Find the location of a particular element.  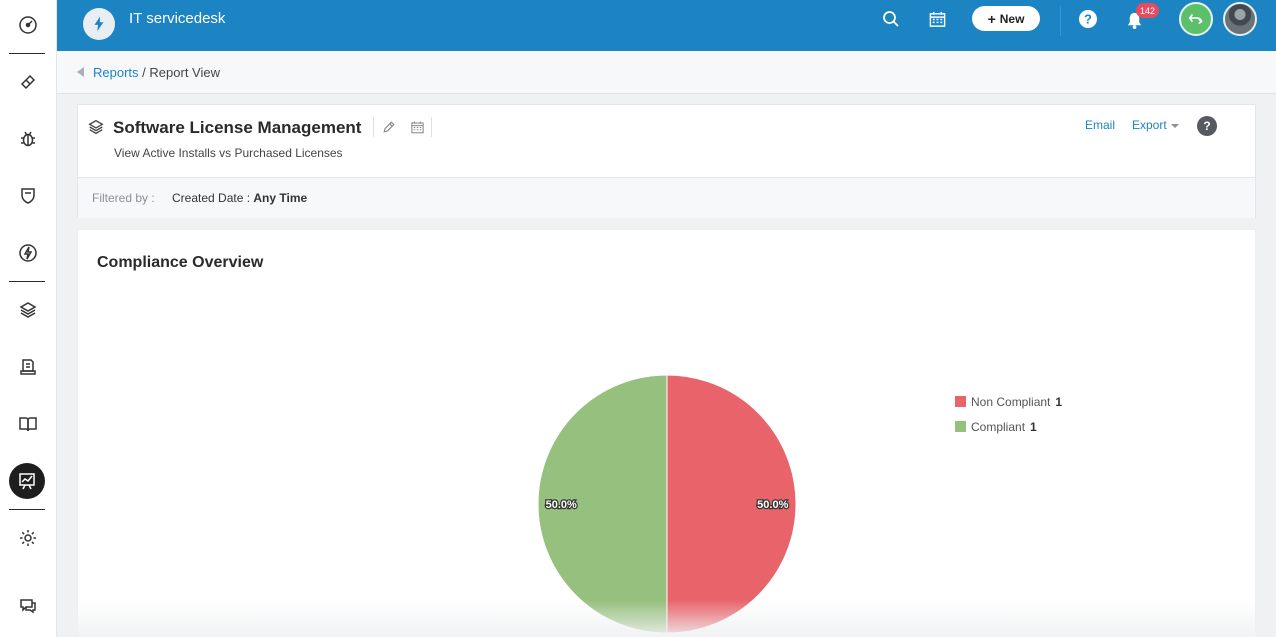

left-sidebar is located at coordinates (28, 318).